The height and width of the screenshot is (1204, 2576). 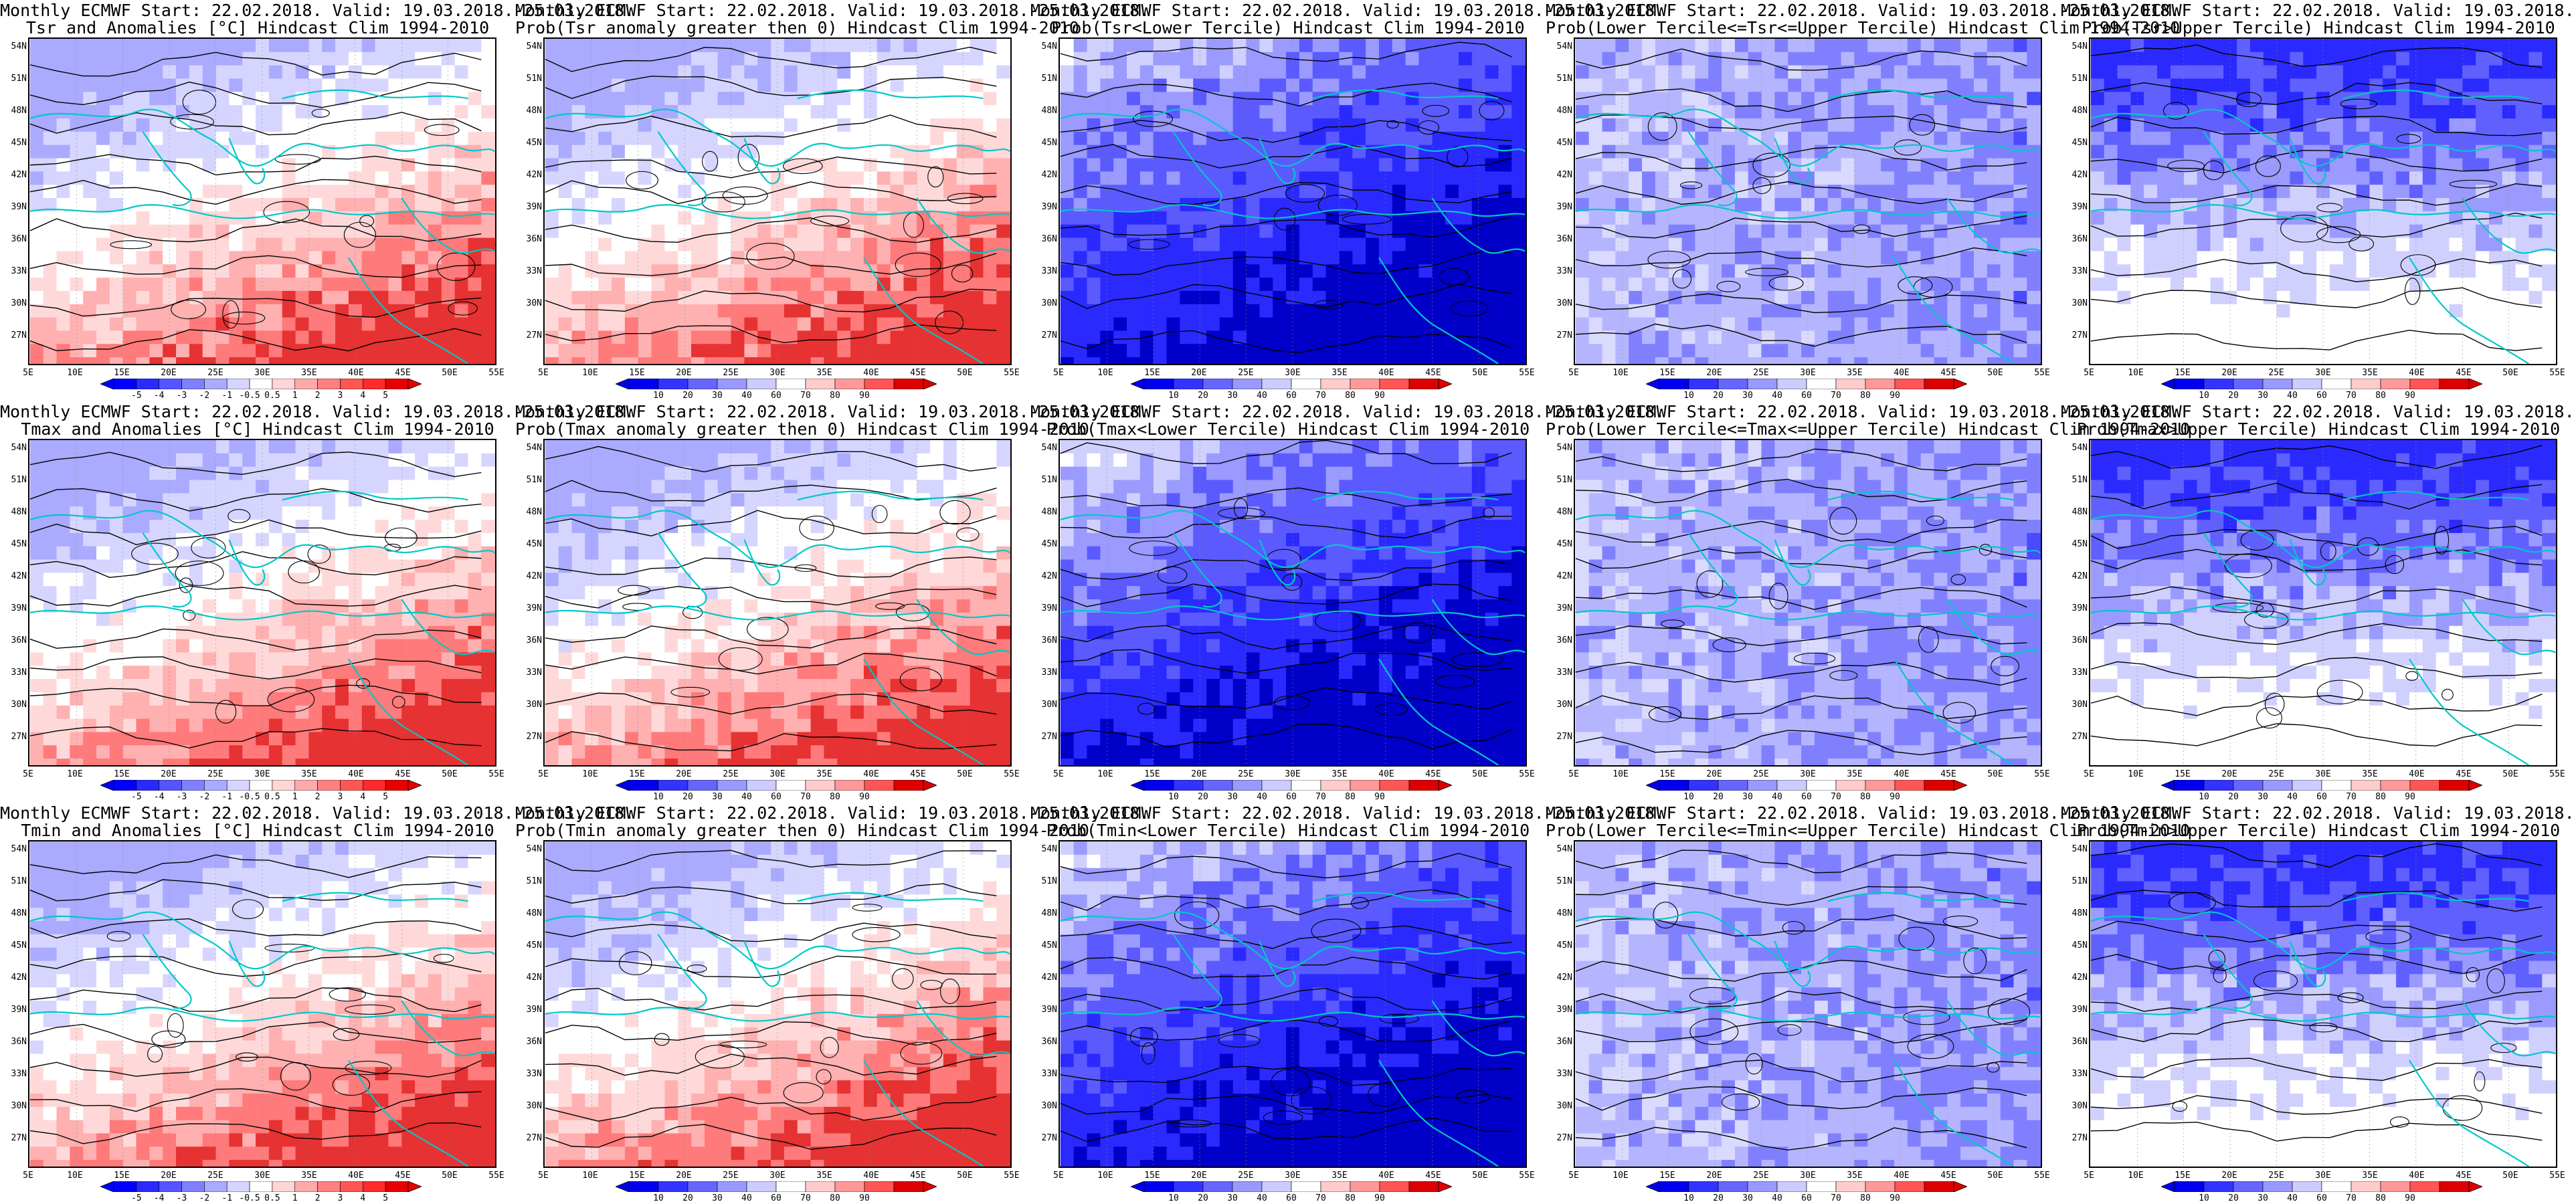 What do you see at coordinates (2080, 46) in the screenshot?
I see `latitude-label: 54N` at bounding box center [2080, 46].